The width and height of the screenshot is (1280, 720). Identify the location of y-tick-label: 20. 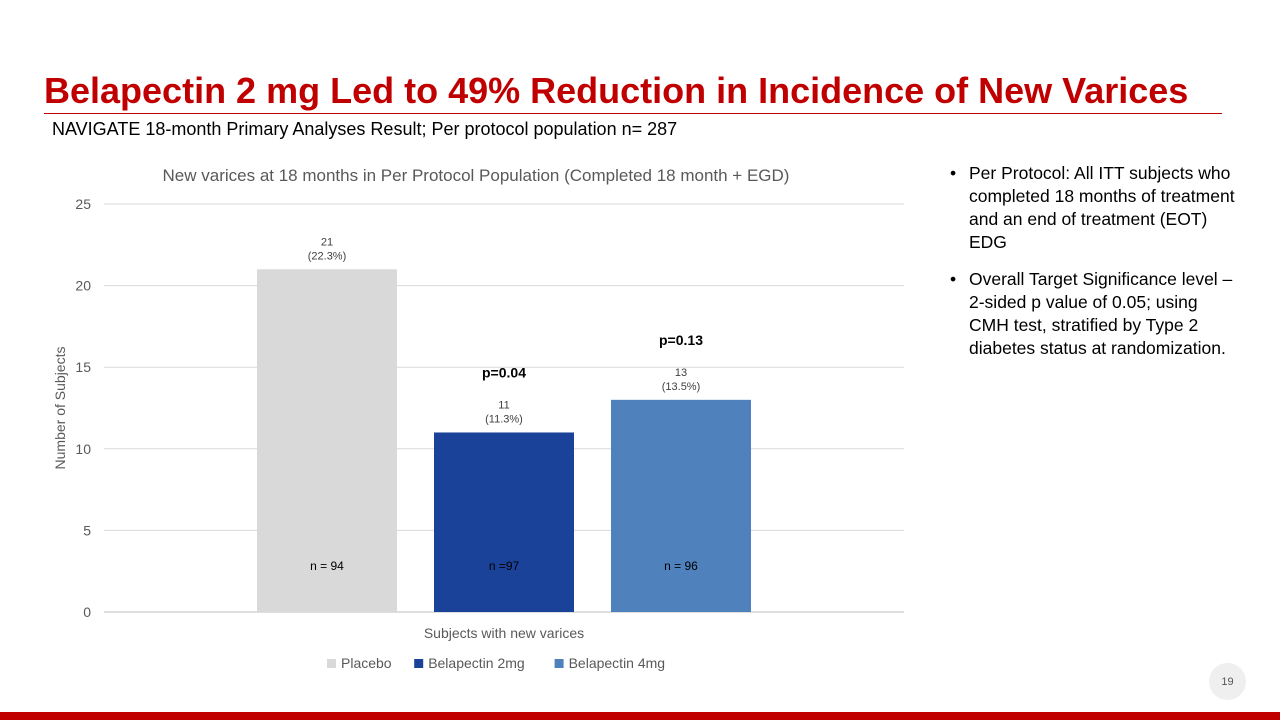
(83, 286).